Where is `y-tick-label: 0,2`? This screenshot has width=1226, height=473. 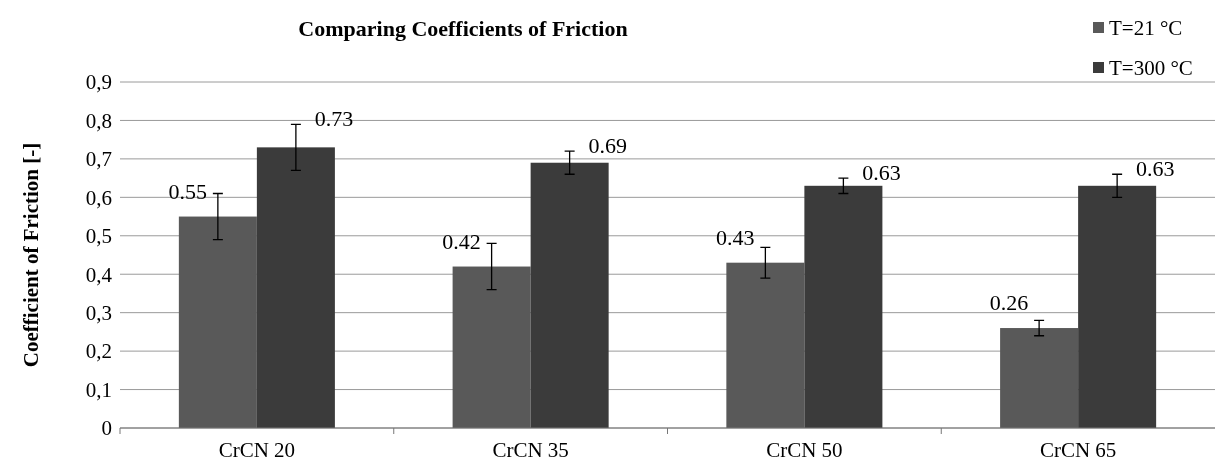 y-tick-label: 0,2 is located at coordinates (98, 351).